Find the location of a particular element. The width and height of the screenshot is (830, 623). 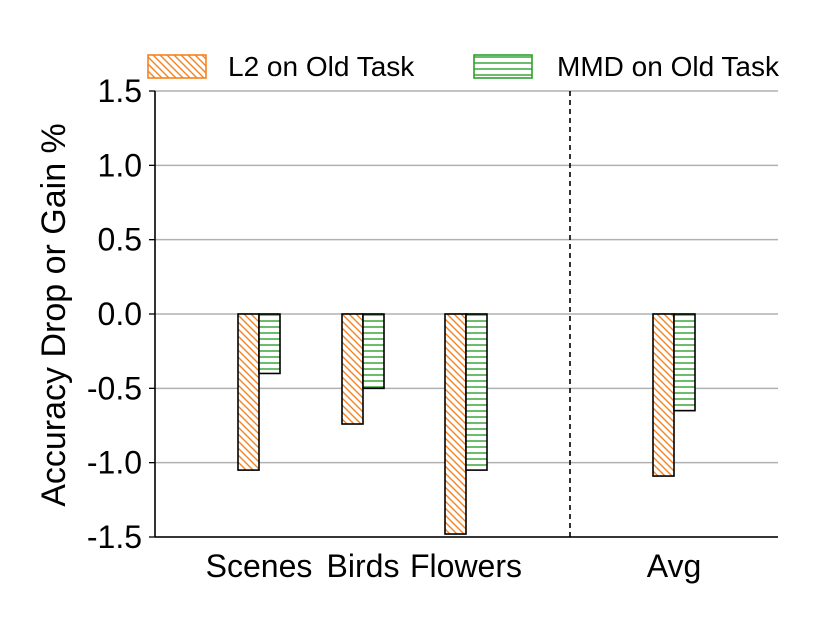

bar-l2-scenes is located at coordinates (248, 392).